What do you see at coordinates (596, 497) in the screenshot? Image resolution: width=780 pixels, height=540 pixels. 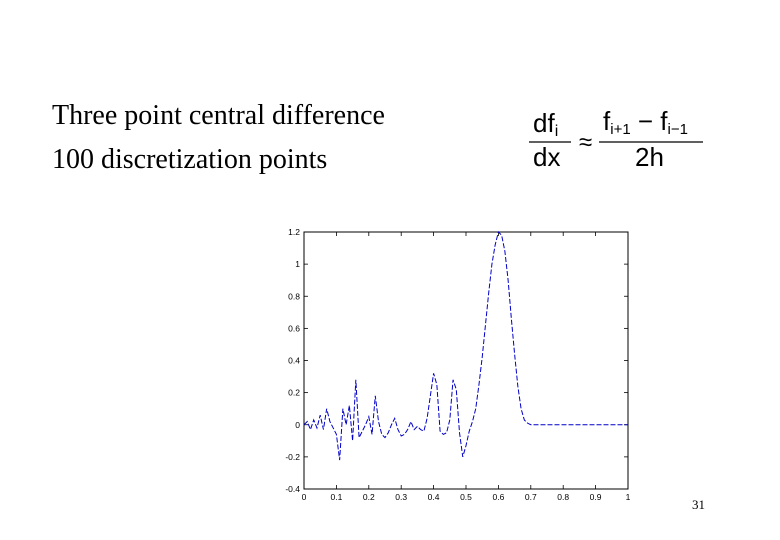 I see `x-tick-label: 0.9` at bounding box center [596, 497].